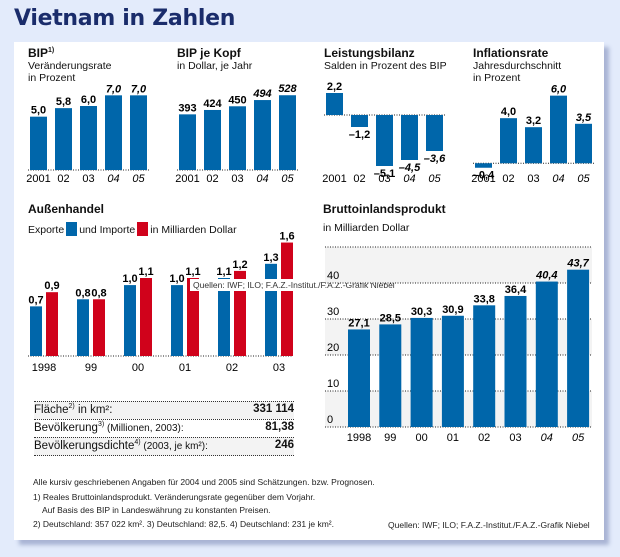 Image resolution: width=620 pixels, height=557 pixels. What do you see at coordinates (359, 438) in the screenshot?
I see `x-tick-label: 1998` at bounding box center [359, 438].